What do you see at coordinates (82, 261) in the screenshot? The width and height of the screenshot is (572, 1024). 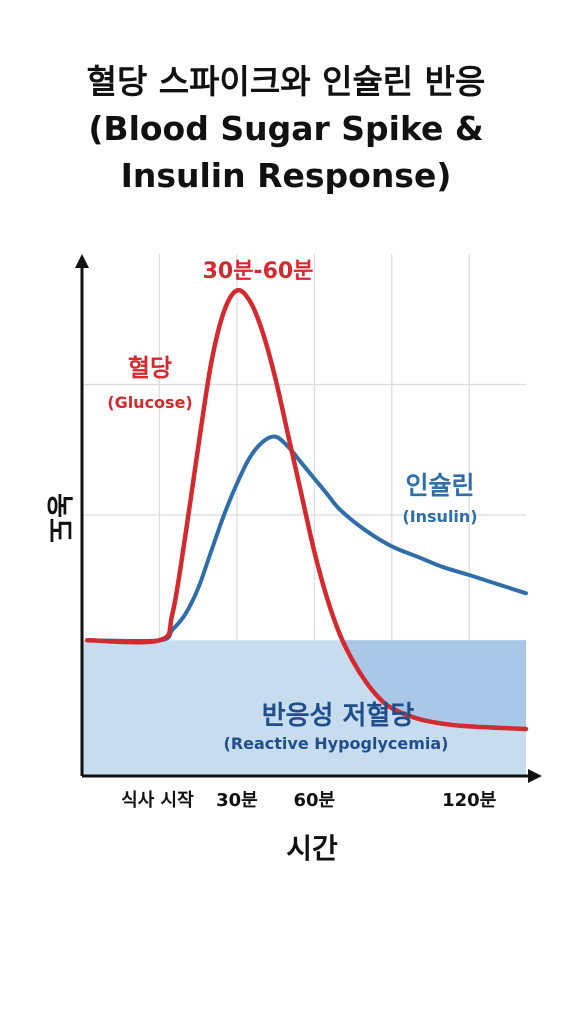 I see `y-axis-arrow` at bounding box center [82, 261].